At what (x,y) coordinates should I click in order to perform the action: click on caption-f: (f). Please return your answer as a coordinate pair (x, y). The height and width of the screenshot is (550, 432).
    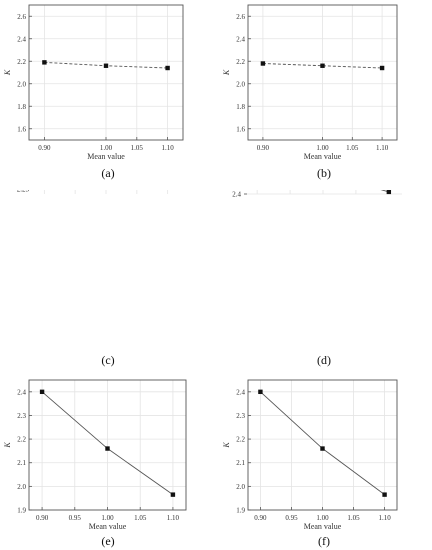
    Looking at the image, I should click on (324, 541).